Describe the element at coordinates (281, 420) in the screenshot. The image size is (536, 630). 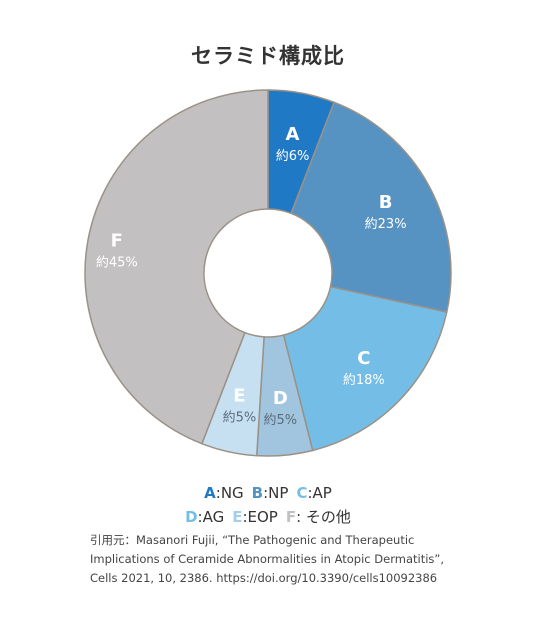
I see `slice-label-d: 約5%` at that location.